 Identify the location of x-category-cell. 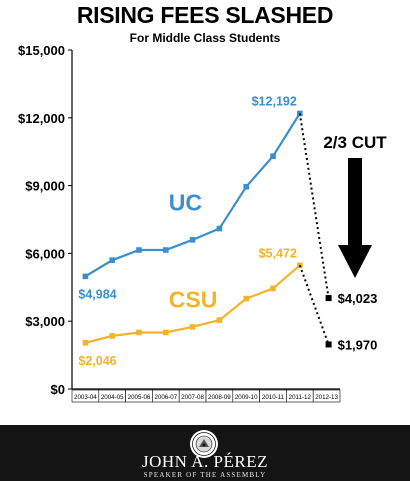
(326, 396).